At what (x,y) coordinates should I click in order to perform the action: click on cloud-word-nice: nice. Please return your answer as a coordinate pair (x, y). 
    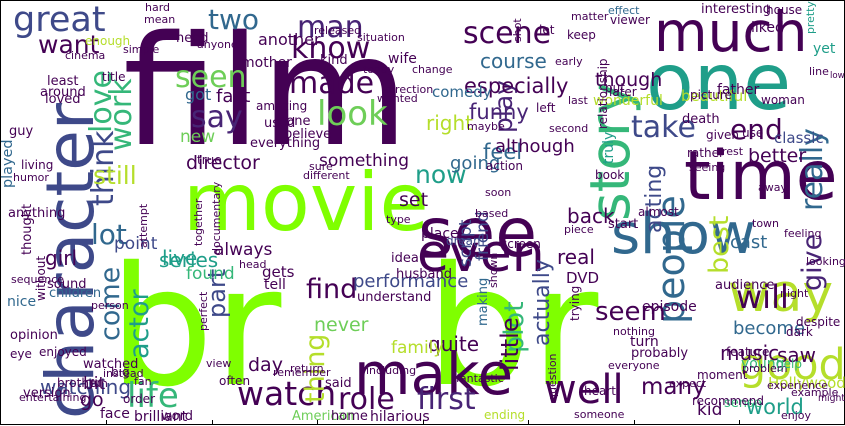
    Looking at the image, I should click on (21, 302).